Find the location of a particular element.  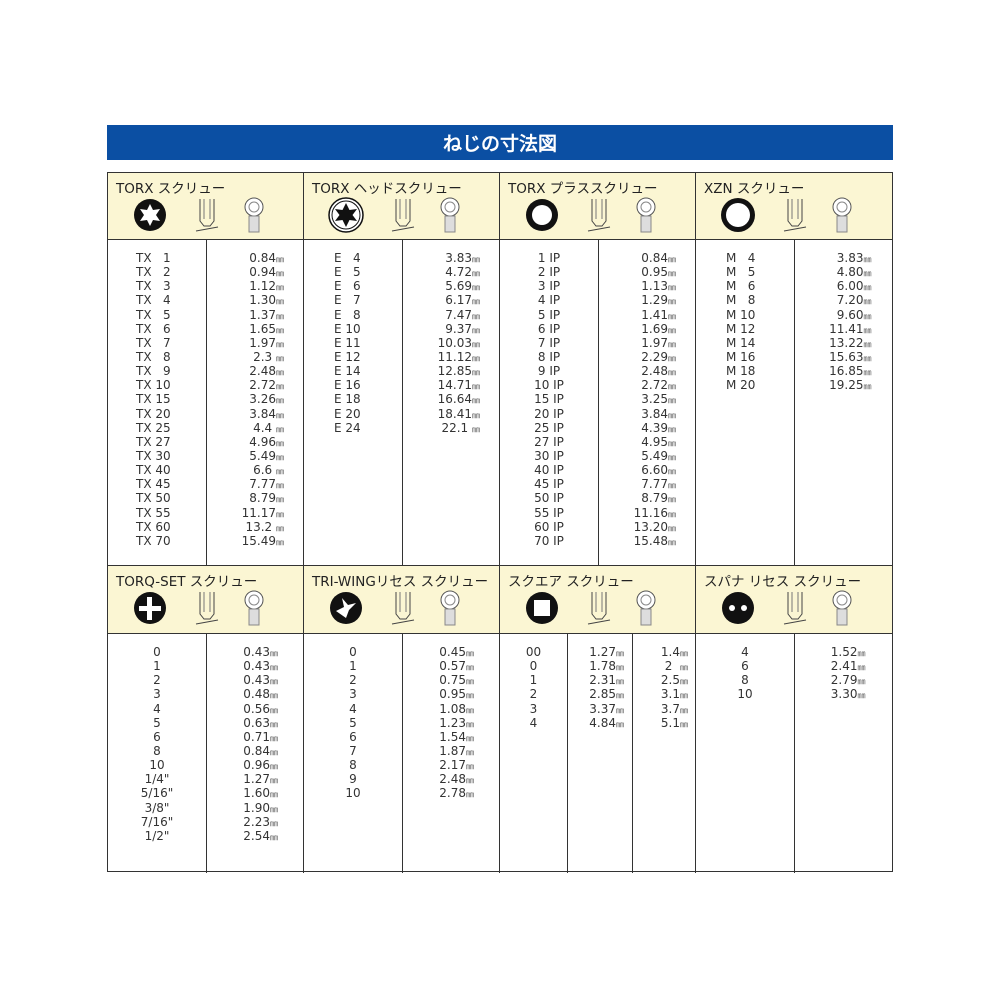

size-label: 5 is located at coordinates (353, 723).